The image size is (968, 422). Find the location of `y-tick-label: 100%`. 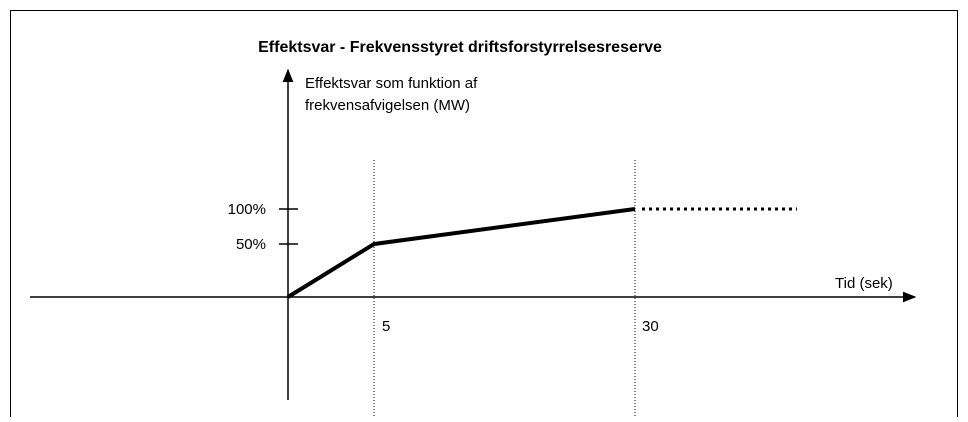

y-tick-label: 100% is located at coordinates (247, 209).